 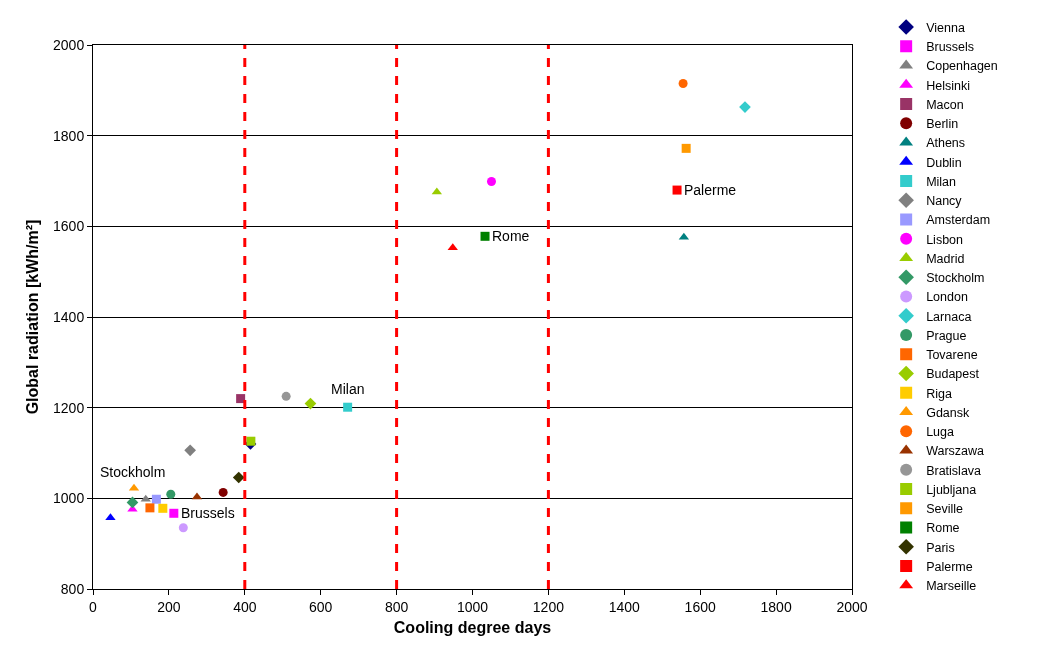 I want to click on y-tick-label: 2000, so click(x=69, y=44).